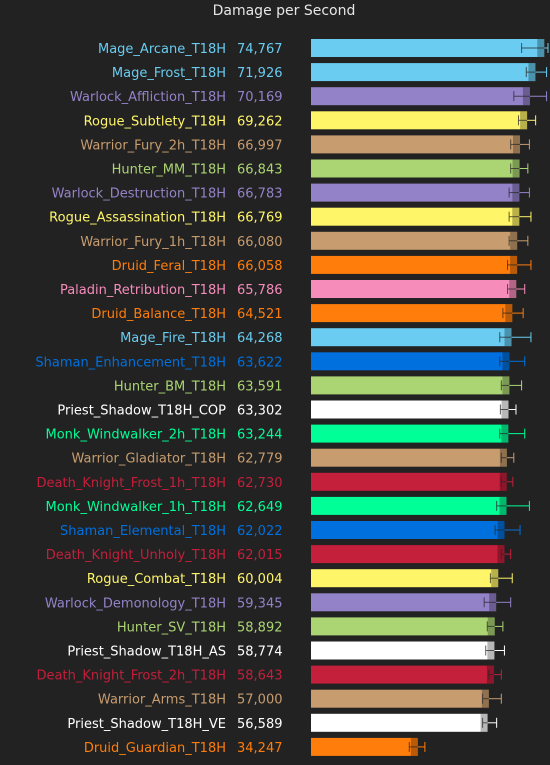  I want to click on category-label: Rogue_Combat_T18H, so click(156, 579).